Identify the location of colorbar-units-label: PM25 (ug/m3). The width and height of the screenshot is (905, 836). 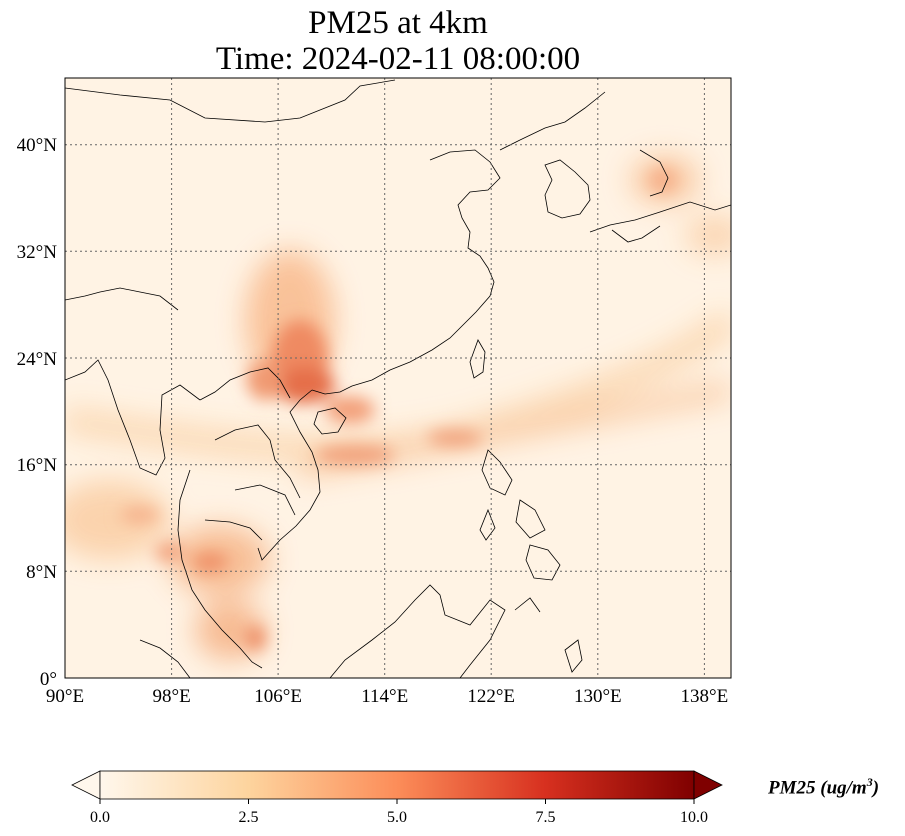
(823, 787).